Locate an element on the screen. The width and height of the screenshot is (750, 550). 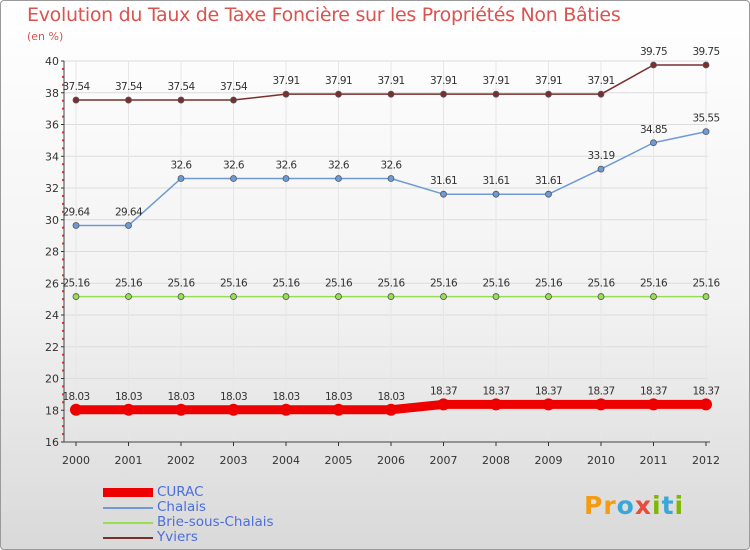
y-tick-label: 34 is located at coordinates (52, 156).